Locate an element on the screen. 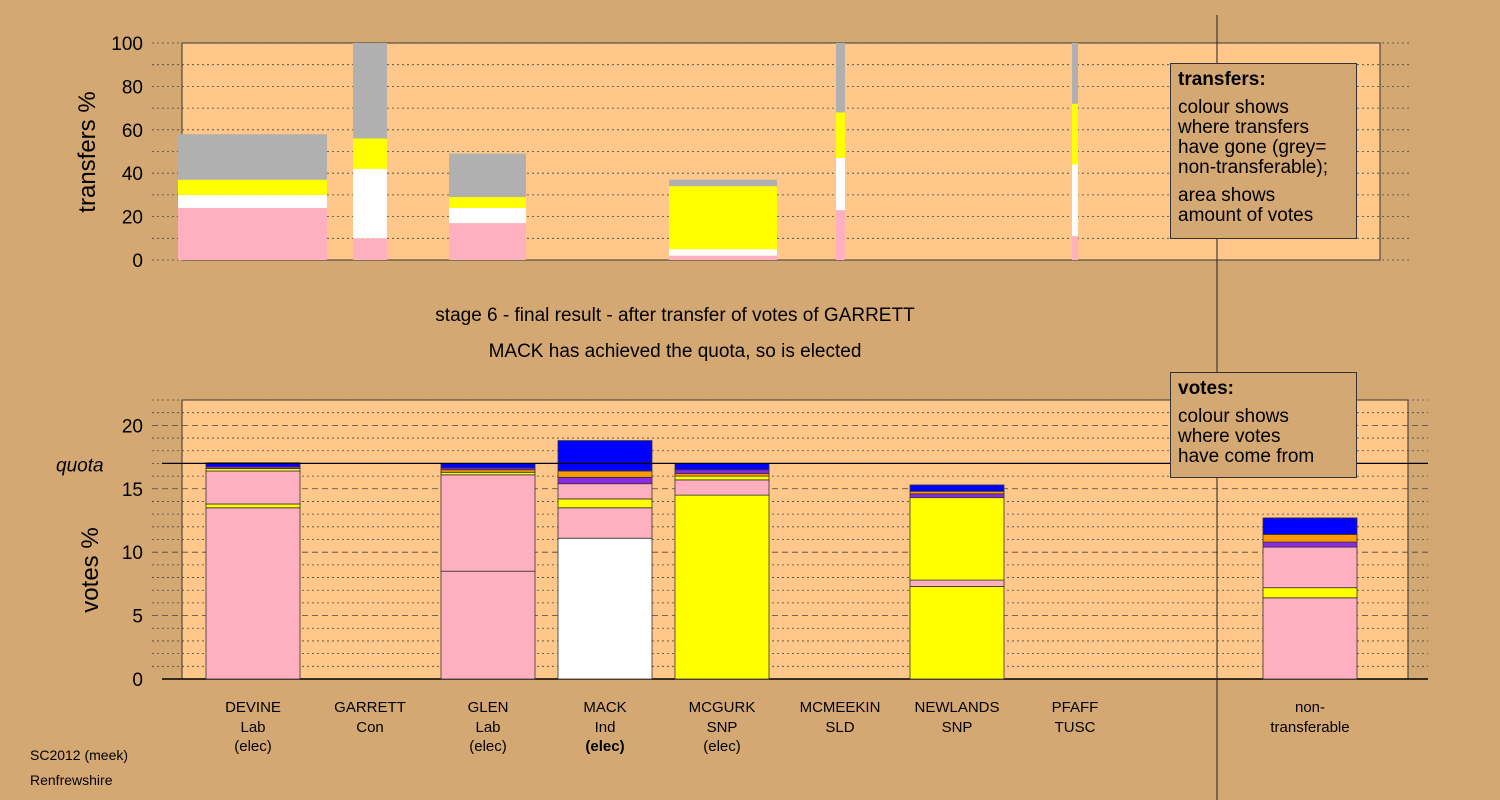 This screenshot has height=800, width=1500. transfers-y-tick-label: 100 is located at coordinates (127, 44).